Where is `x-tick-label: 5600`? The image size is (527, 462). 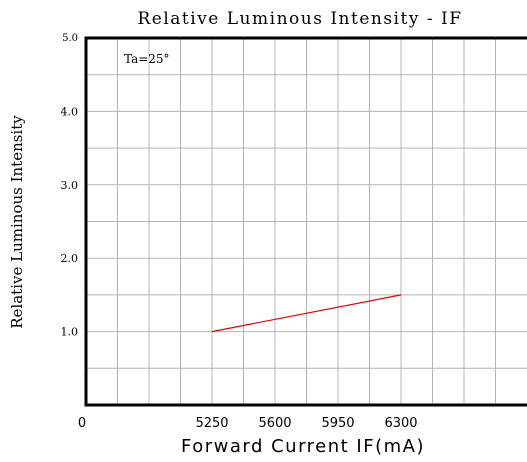 x-tick-label: 5600 is located at coordinates (274, 423).